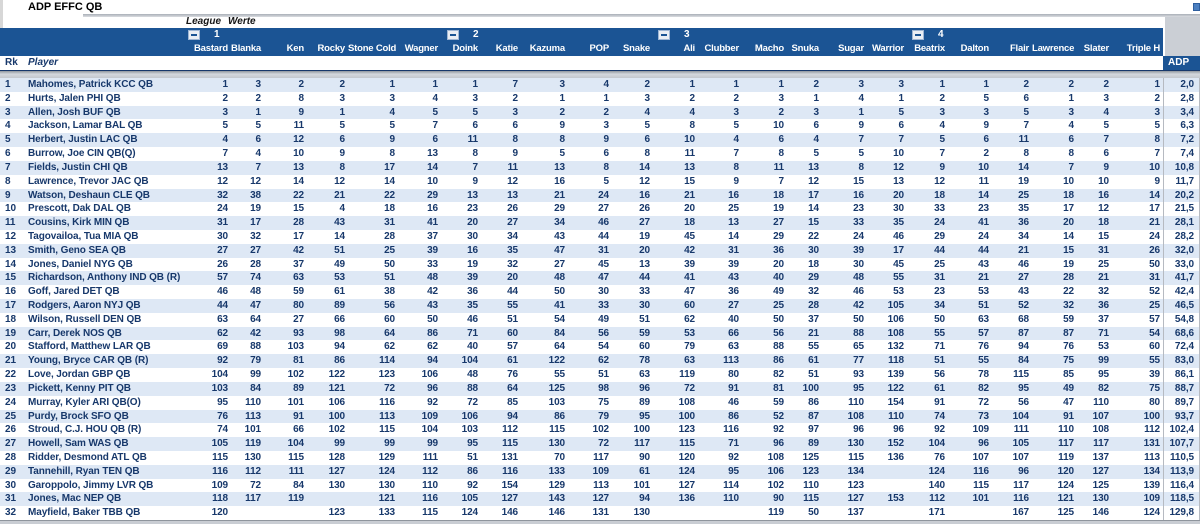 This screenshot has width=1200, height=524. What do you see at coordinates (559, 250) in the screenshot?
I see `pick-cell: 47` at bounding box center [559, 250].